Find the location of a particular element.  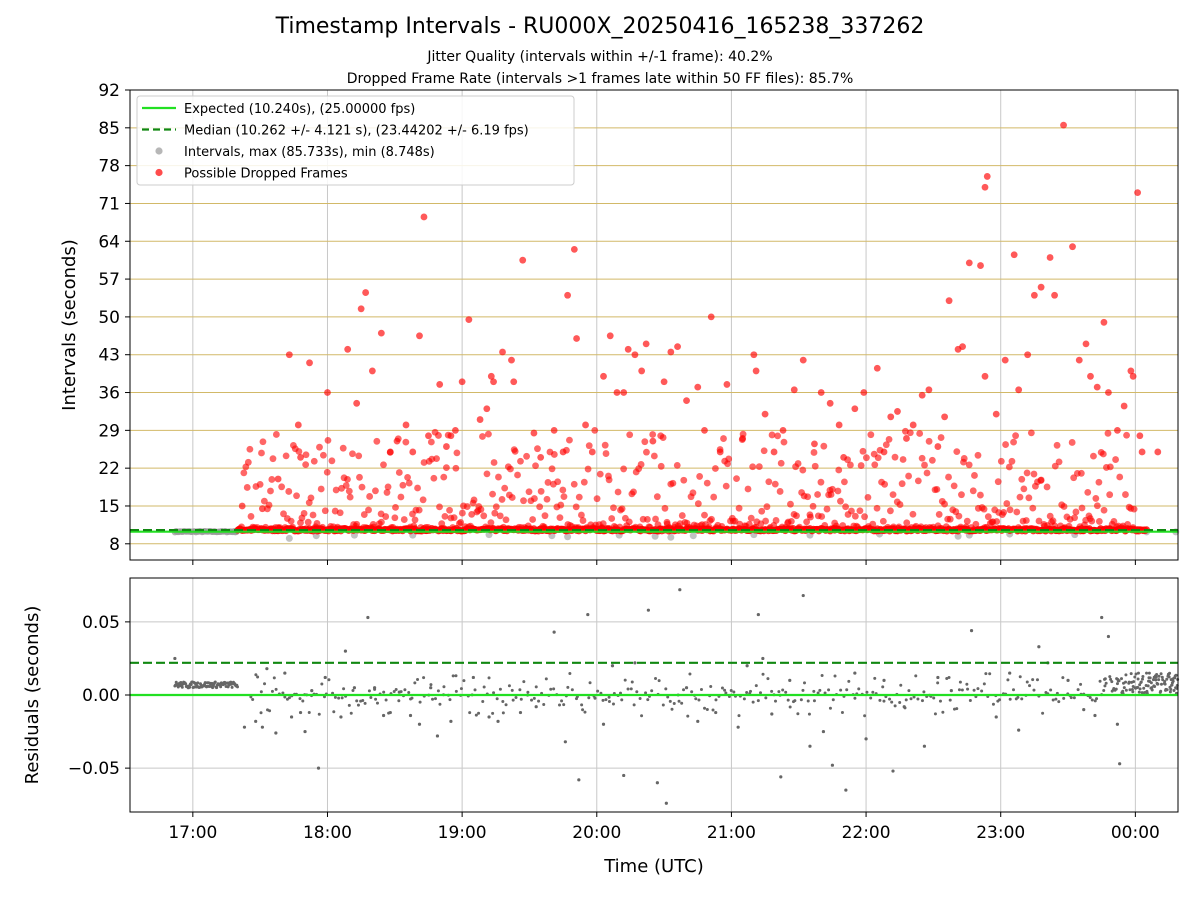

top-y-tick-label: 64 is located at coordinates (109, 242).